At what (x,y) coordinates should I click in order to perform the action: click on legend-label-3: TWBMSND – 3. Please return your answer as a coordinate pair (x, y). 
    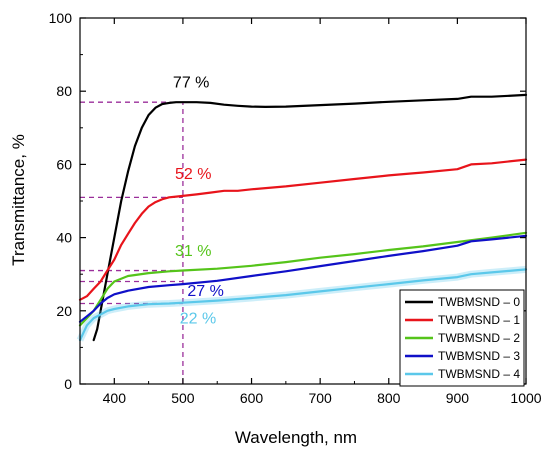
    Looking at the image, I should click on (479, 356).